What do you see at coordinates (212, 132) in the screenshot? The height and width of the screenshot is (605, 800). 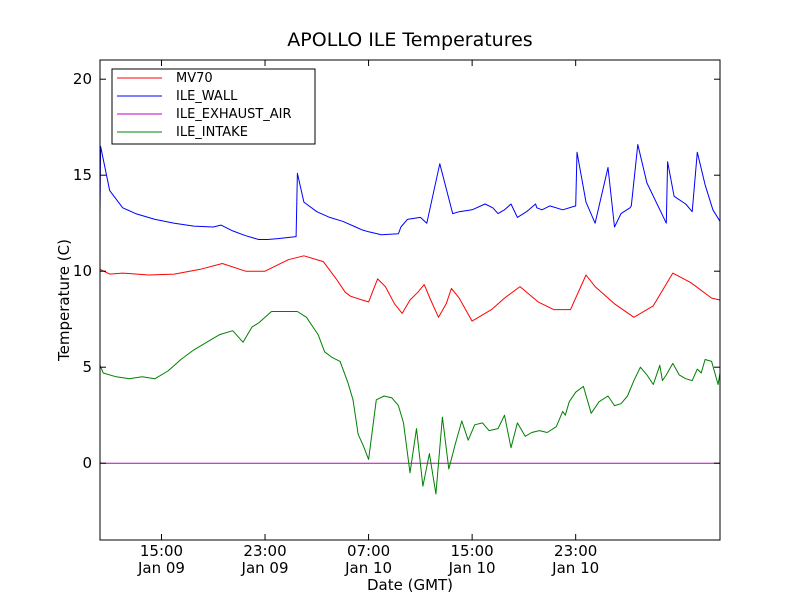 I see `legend-label: ILE_INTAKE` at bounding box center [212, 132].